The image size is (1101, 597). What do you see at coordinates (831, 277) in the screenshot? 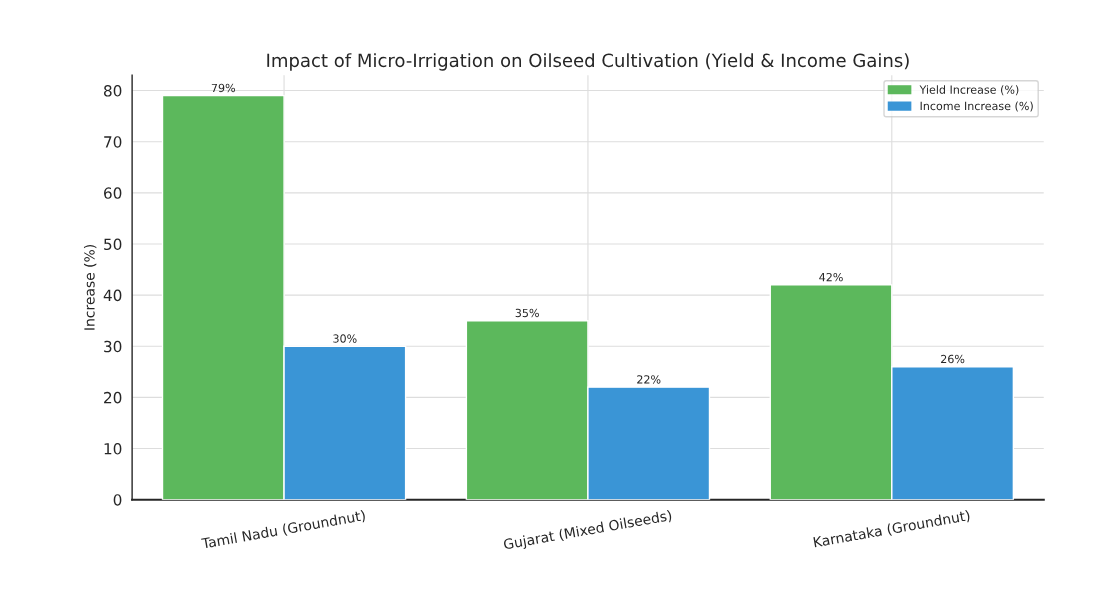
I see `data-label: 42%` at bounding box center [831, 277].